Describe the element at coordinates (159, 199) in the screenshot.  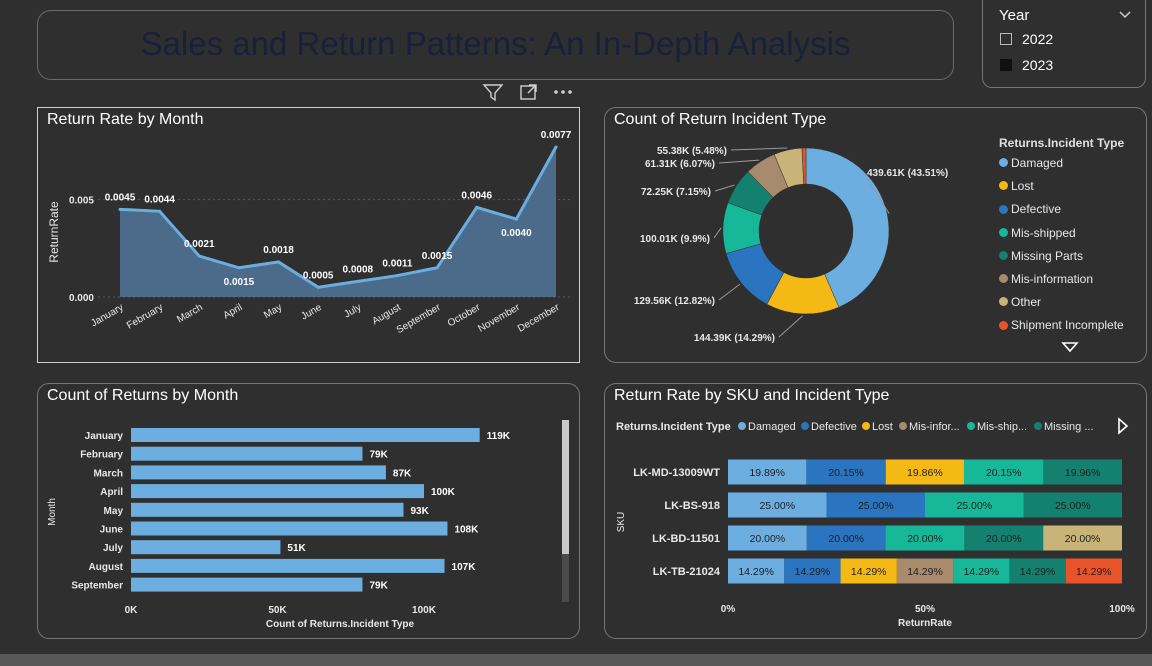
I see `data-label: 0.0044` at that location.